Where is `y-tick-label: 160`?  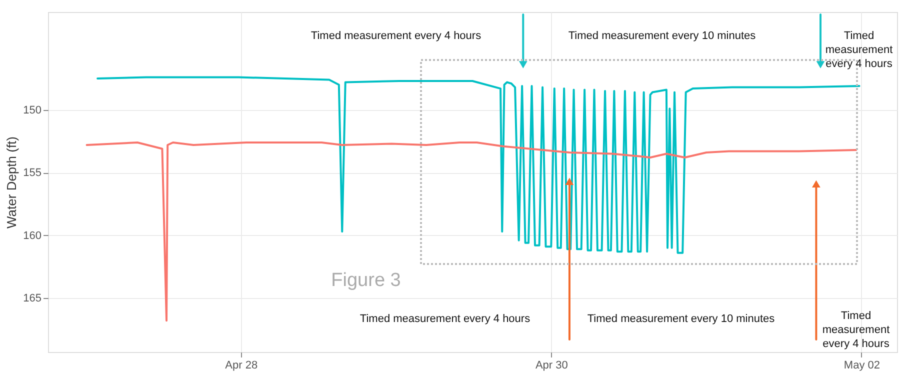 y-tick-label: 160 is located at coordinates (32, 236).